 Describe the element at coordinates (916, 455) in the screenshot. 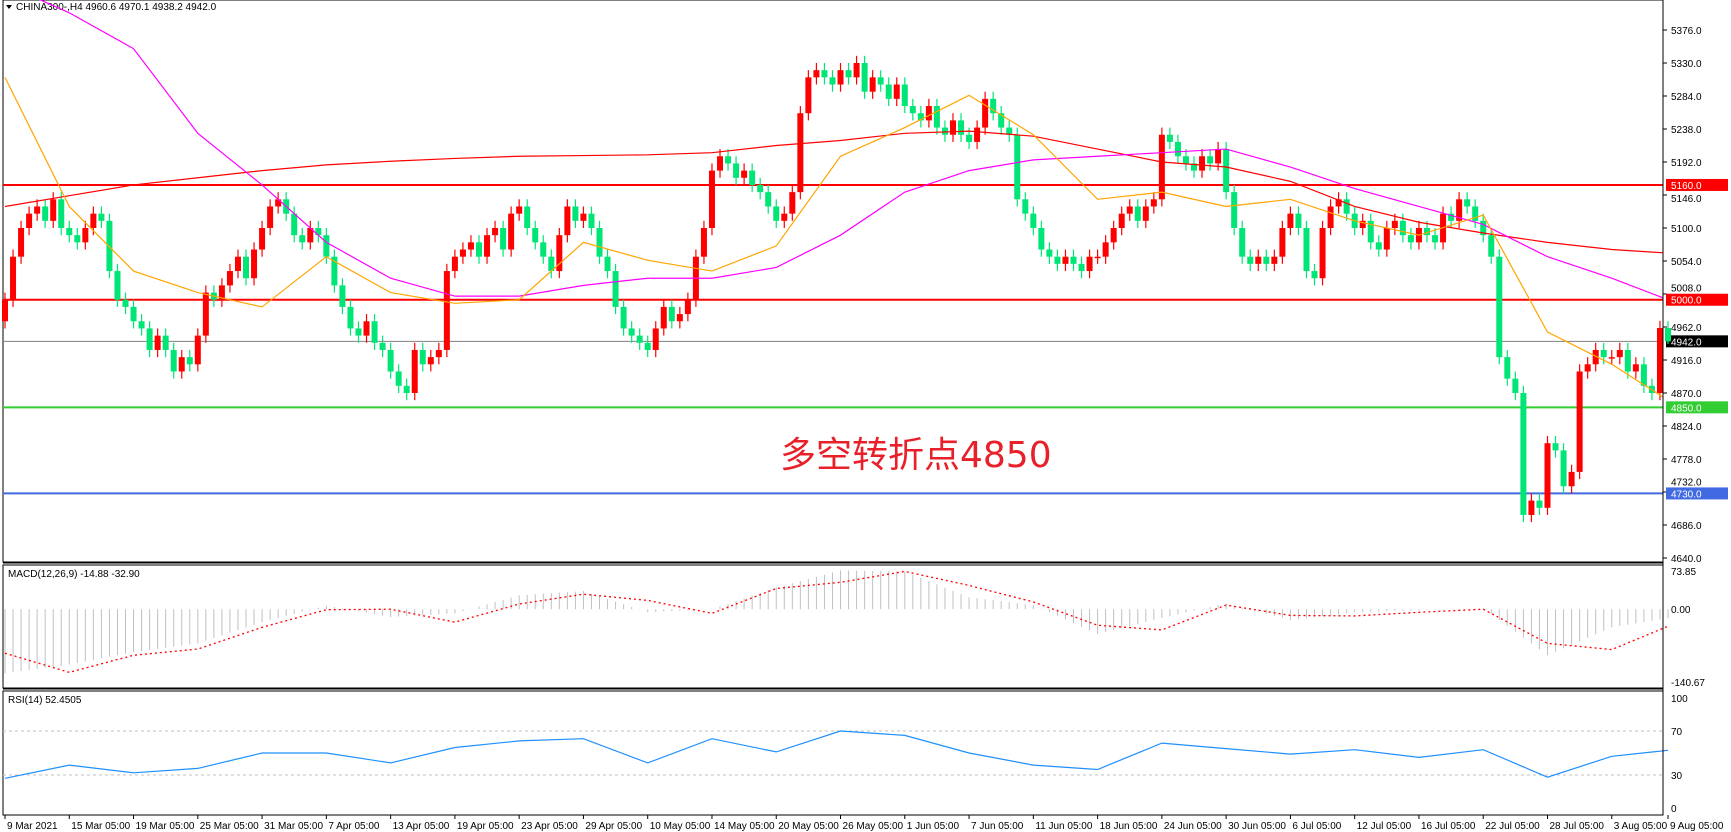

I see `annotation-text: 多空转折点4850` at that location.